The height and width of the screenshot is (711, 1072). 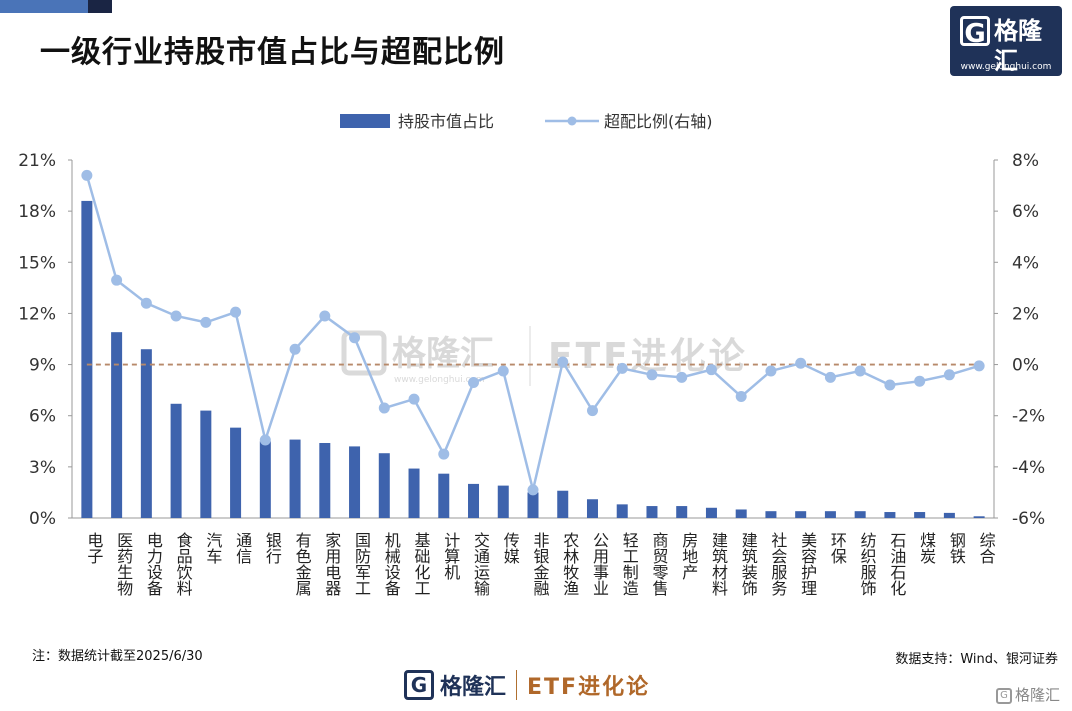 What do you see at coordinates (364, 353) in the screenshot?
I see `chart-watermark-icon` at bounding box center [364, 353].